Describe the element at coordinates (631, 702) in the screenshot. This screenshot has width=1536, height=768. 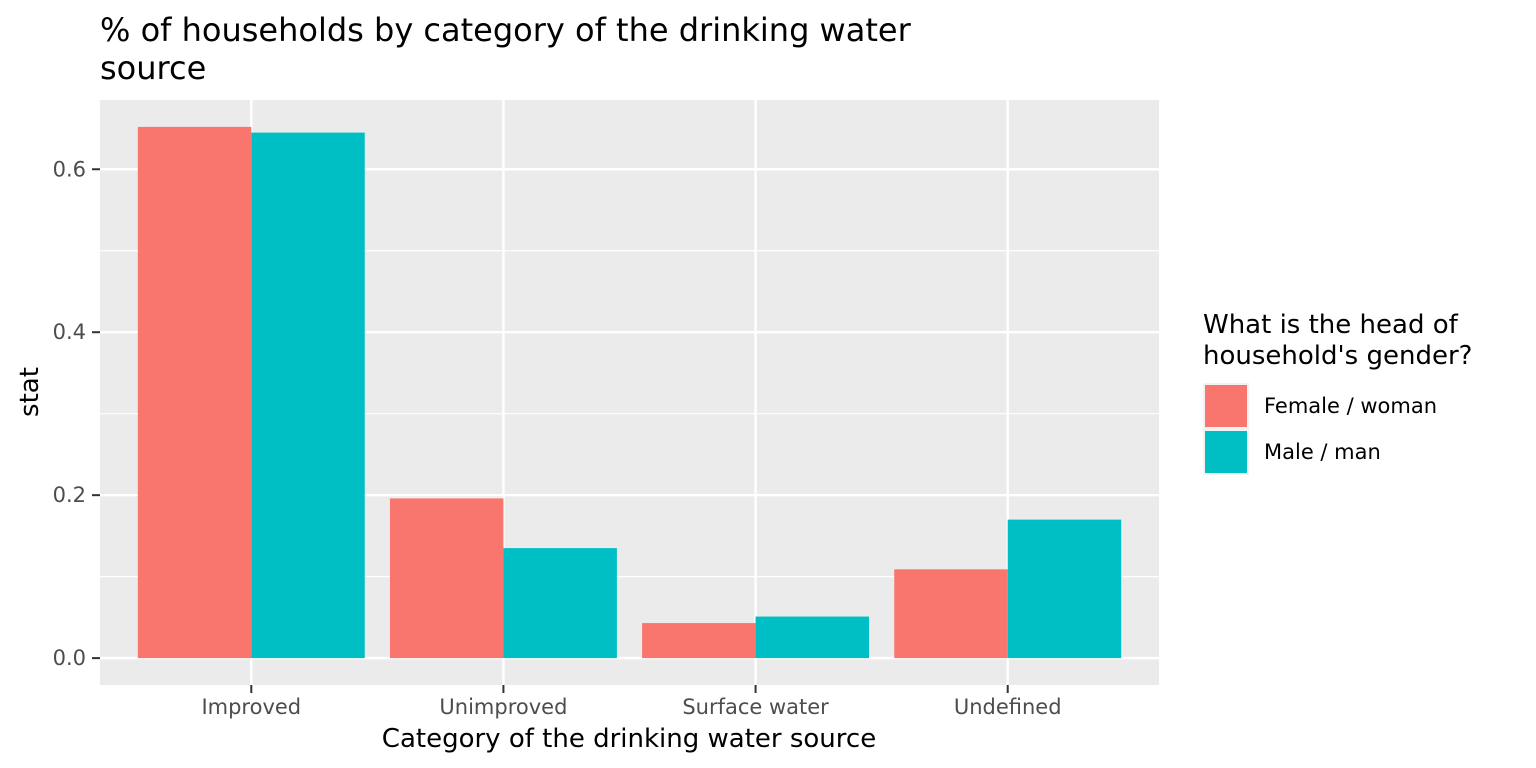
I see `x-axis-ticks: Improved Unimproved Surface water Undefined` at that location.